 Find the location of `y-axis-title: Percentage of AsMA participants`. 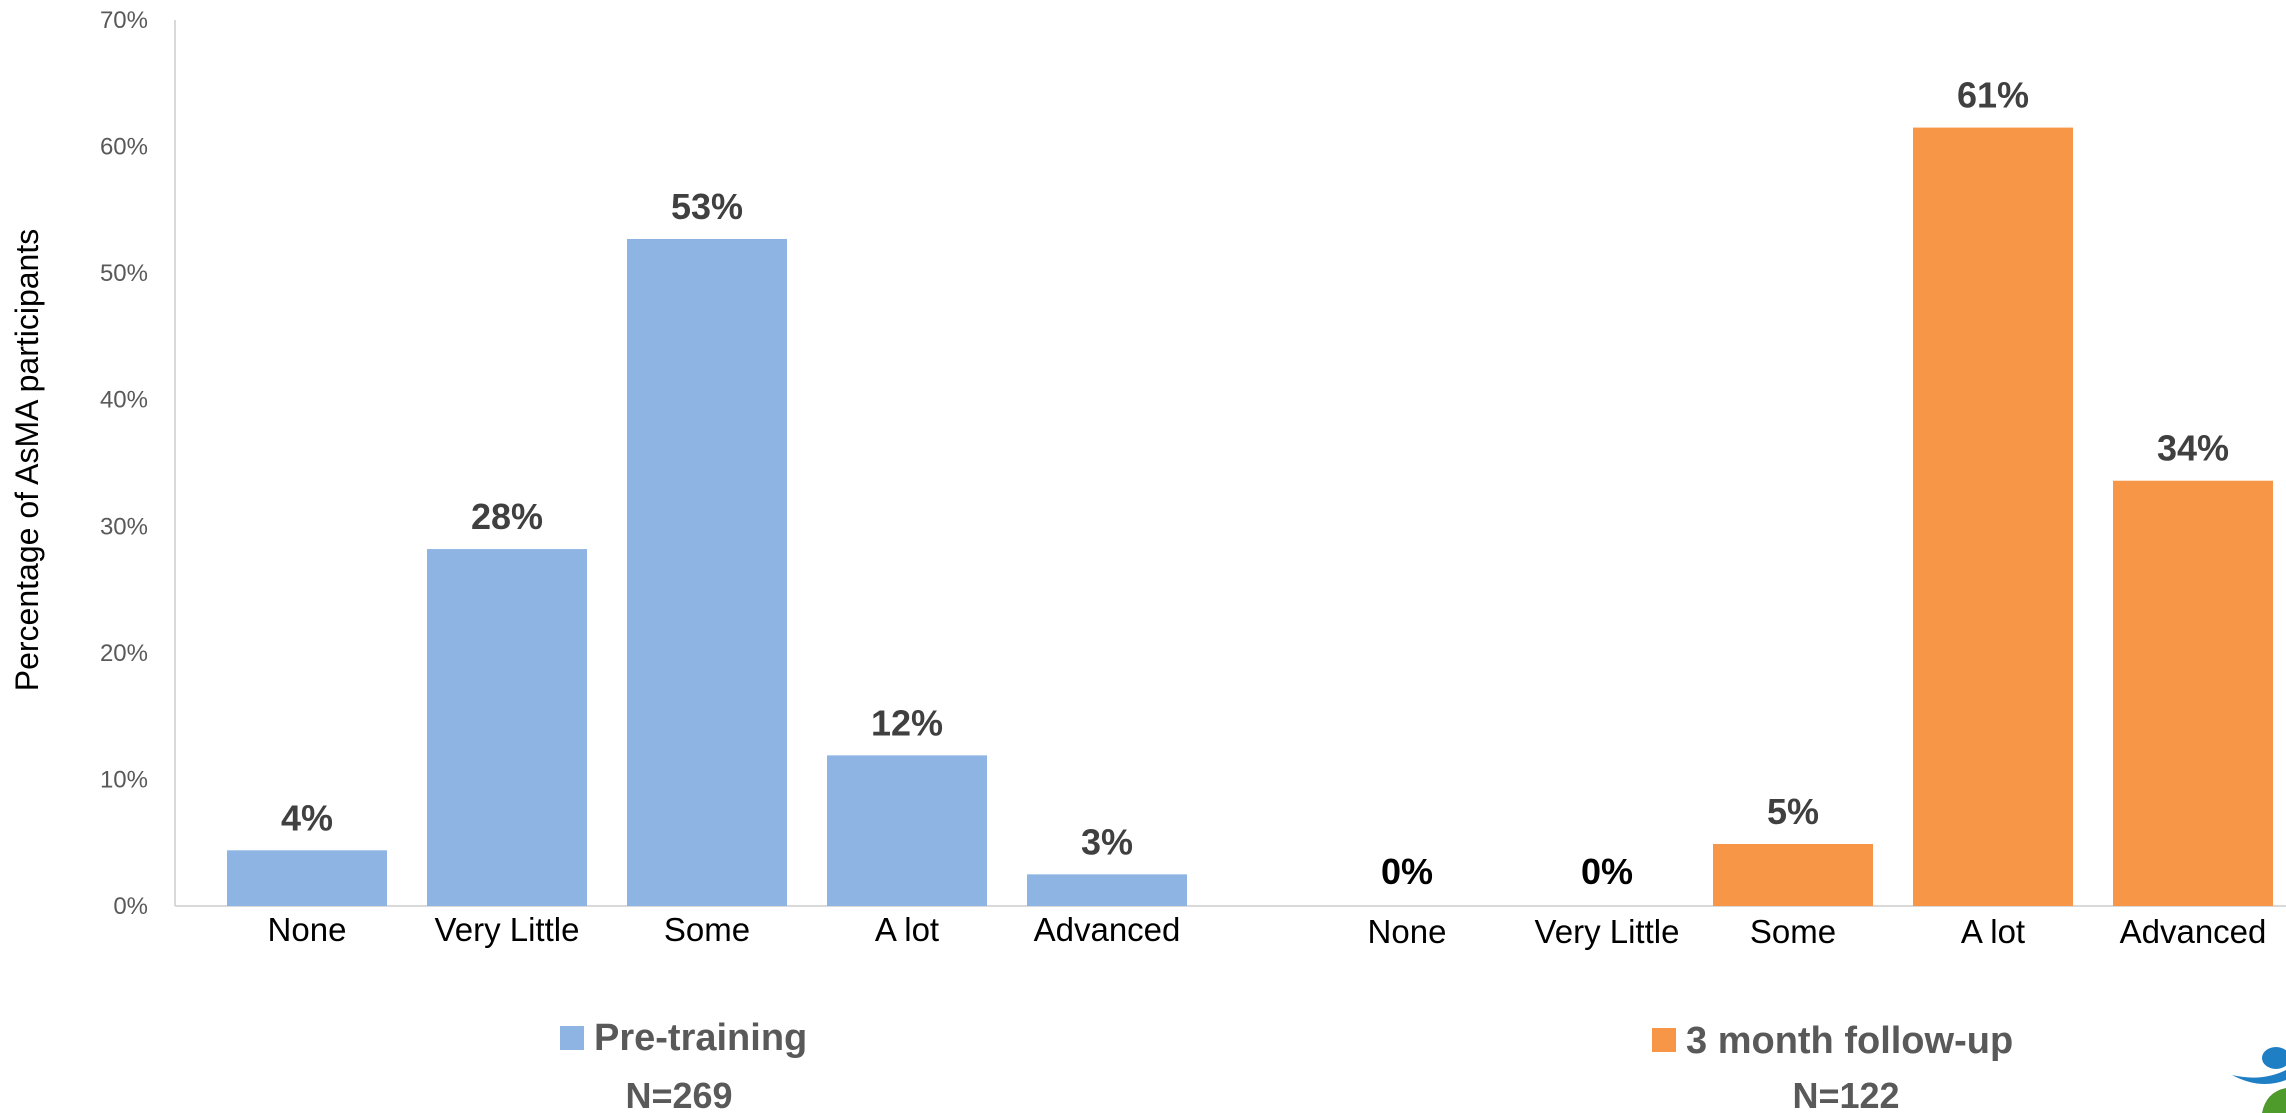

y-axis-title: Percentage of AsMA participants is located at coordinates (27, 460).